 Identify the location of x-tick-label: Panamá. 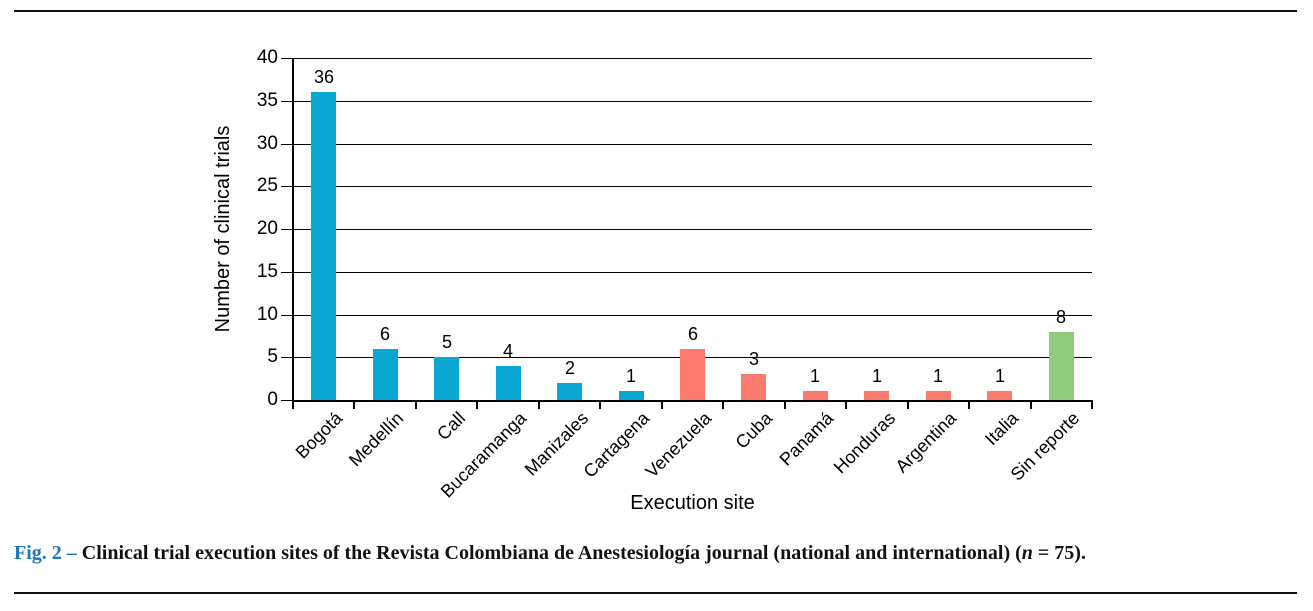
(806, 439).